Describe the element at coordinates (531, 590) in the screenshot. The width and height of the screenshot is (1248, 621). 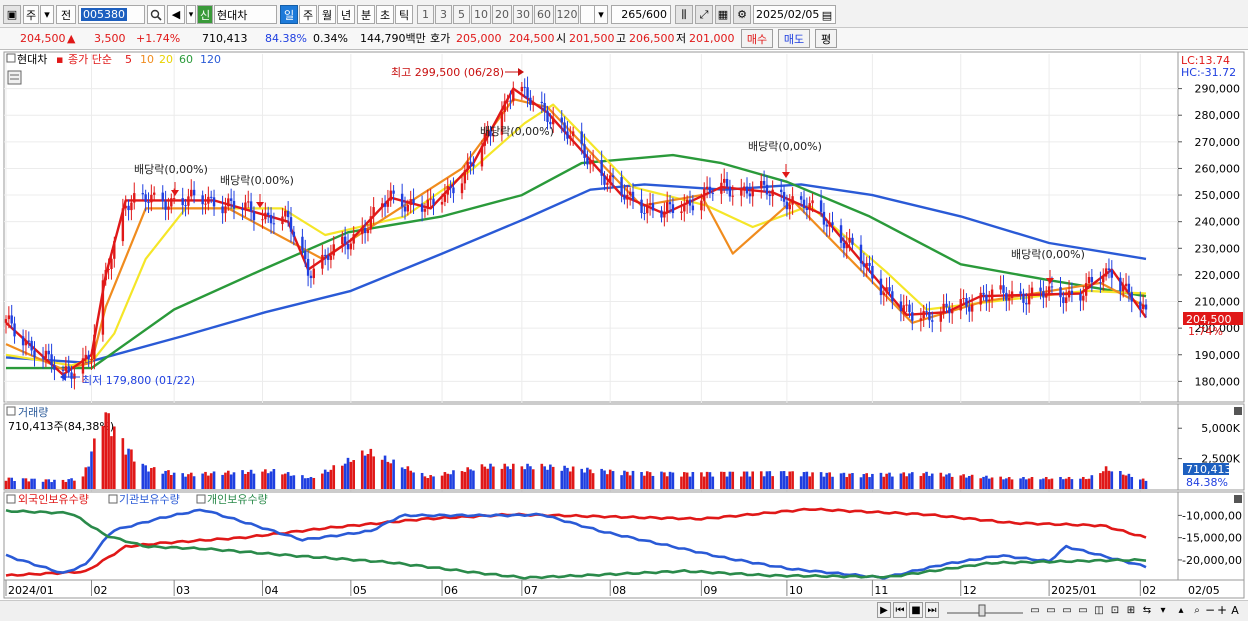
I see `month-tick-label: 07` at that location.